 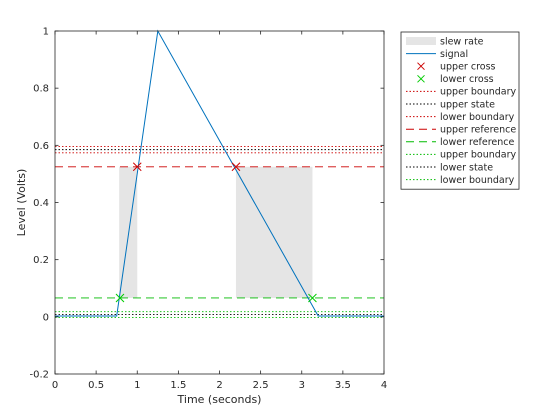 What do you see at coordinates (343, 385) in the screenshot?
I see `x-tick-label: 3.5` at bounding box center [343, 385].